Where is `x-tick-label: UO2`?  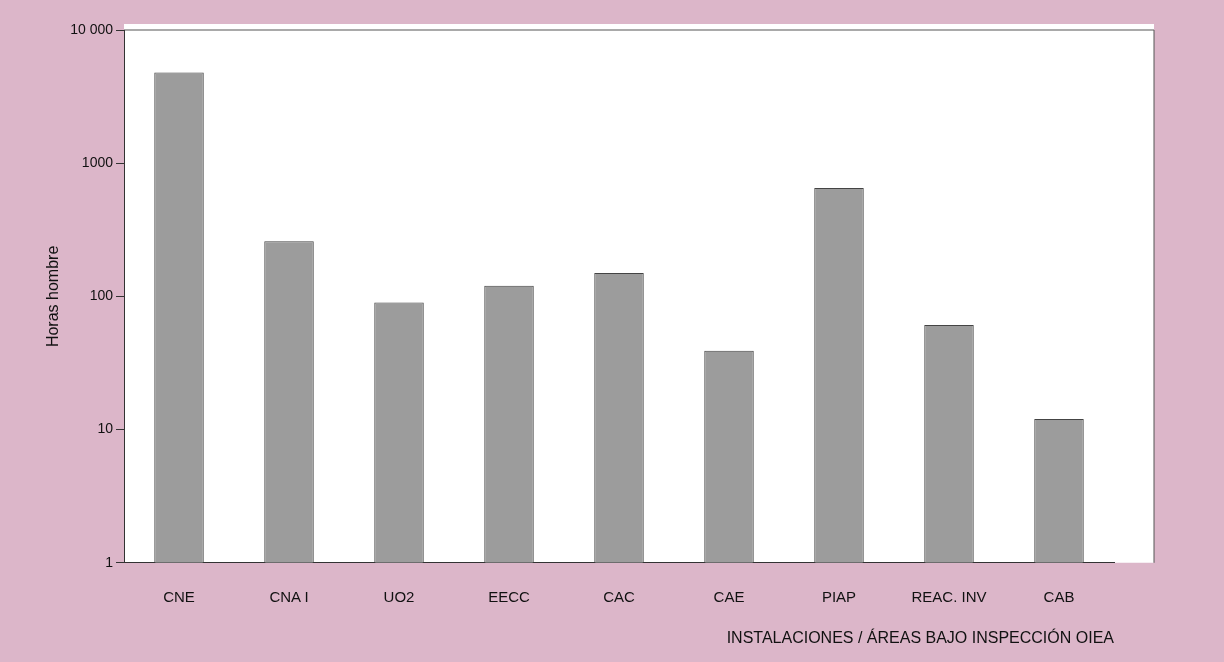 x-tick-label: UO2 is located at coordinates (399, 596).